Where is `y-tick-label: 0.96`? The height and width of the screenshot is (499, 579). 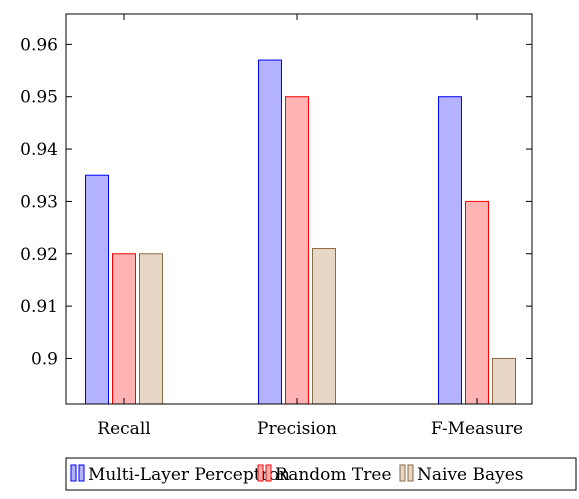 y-tick-label: 0.96 is located at coordinates (39, 45).